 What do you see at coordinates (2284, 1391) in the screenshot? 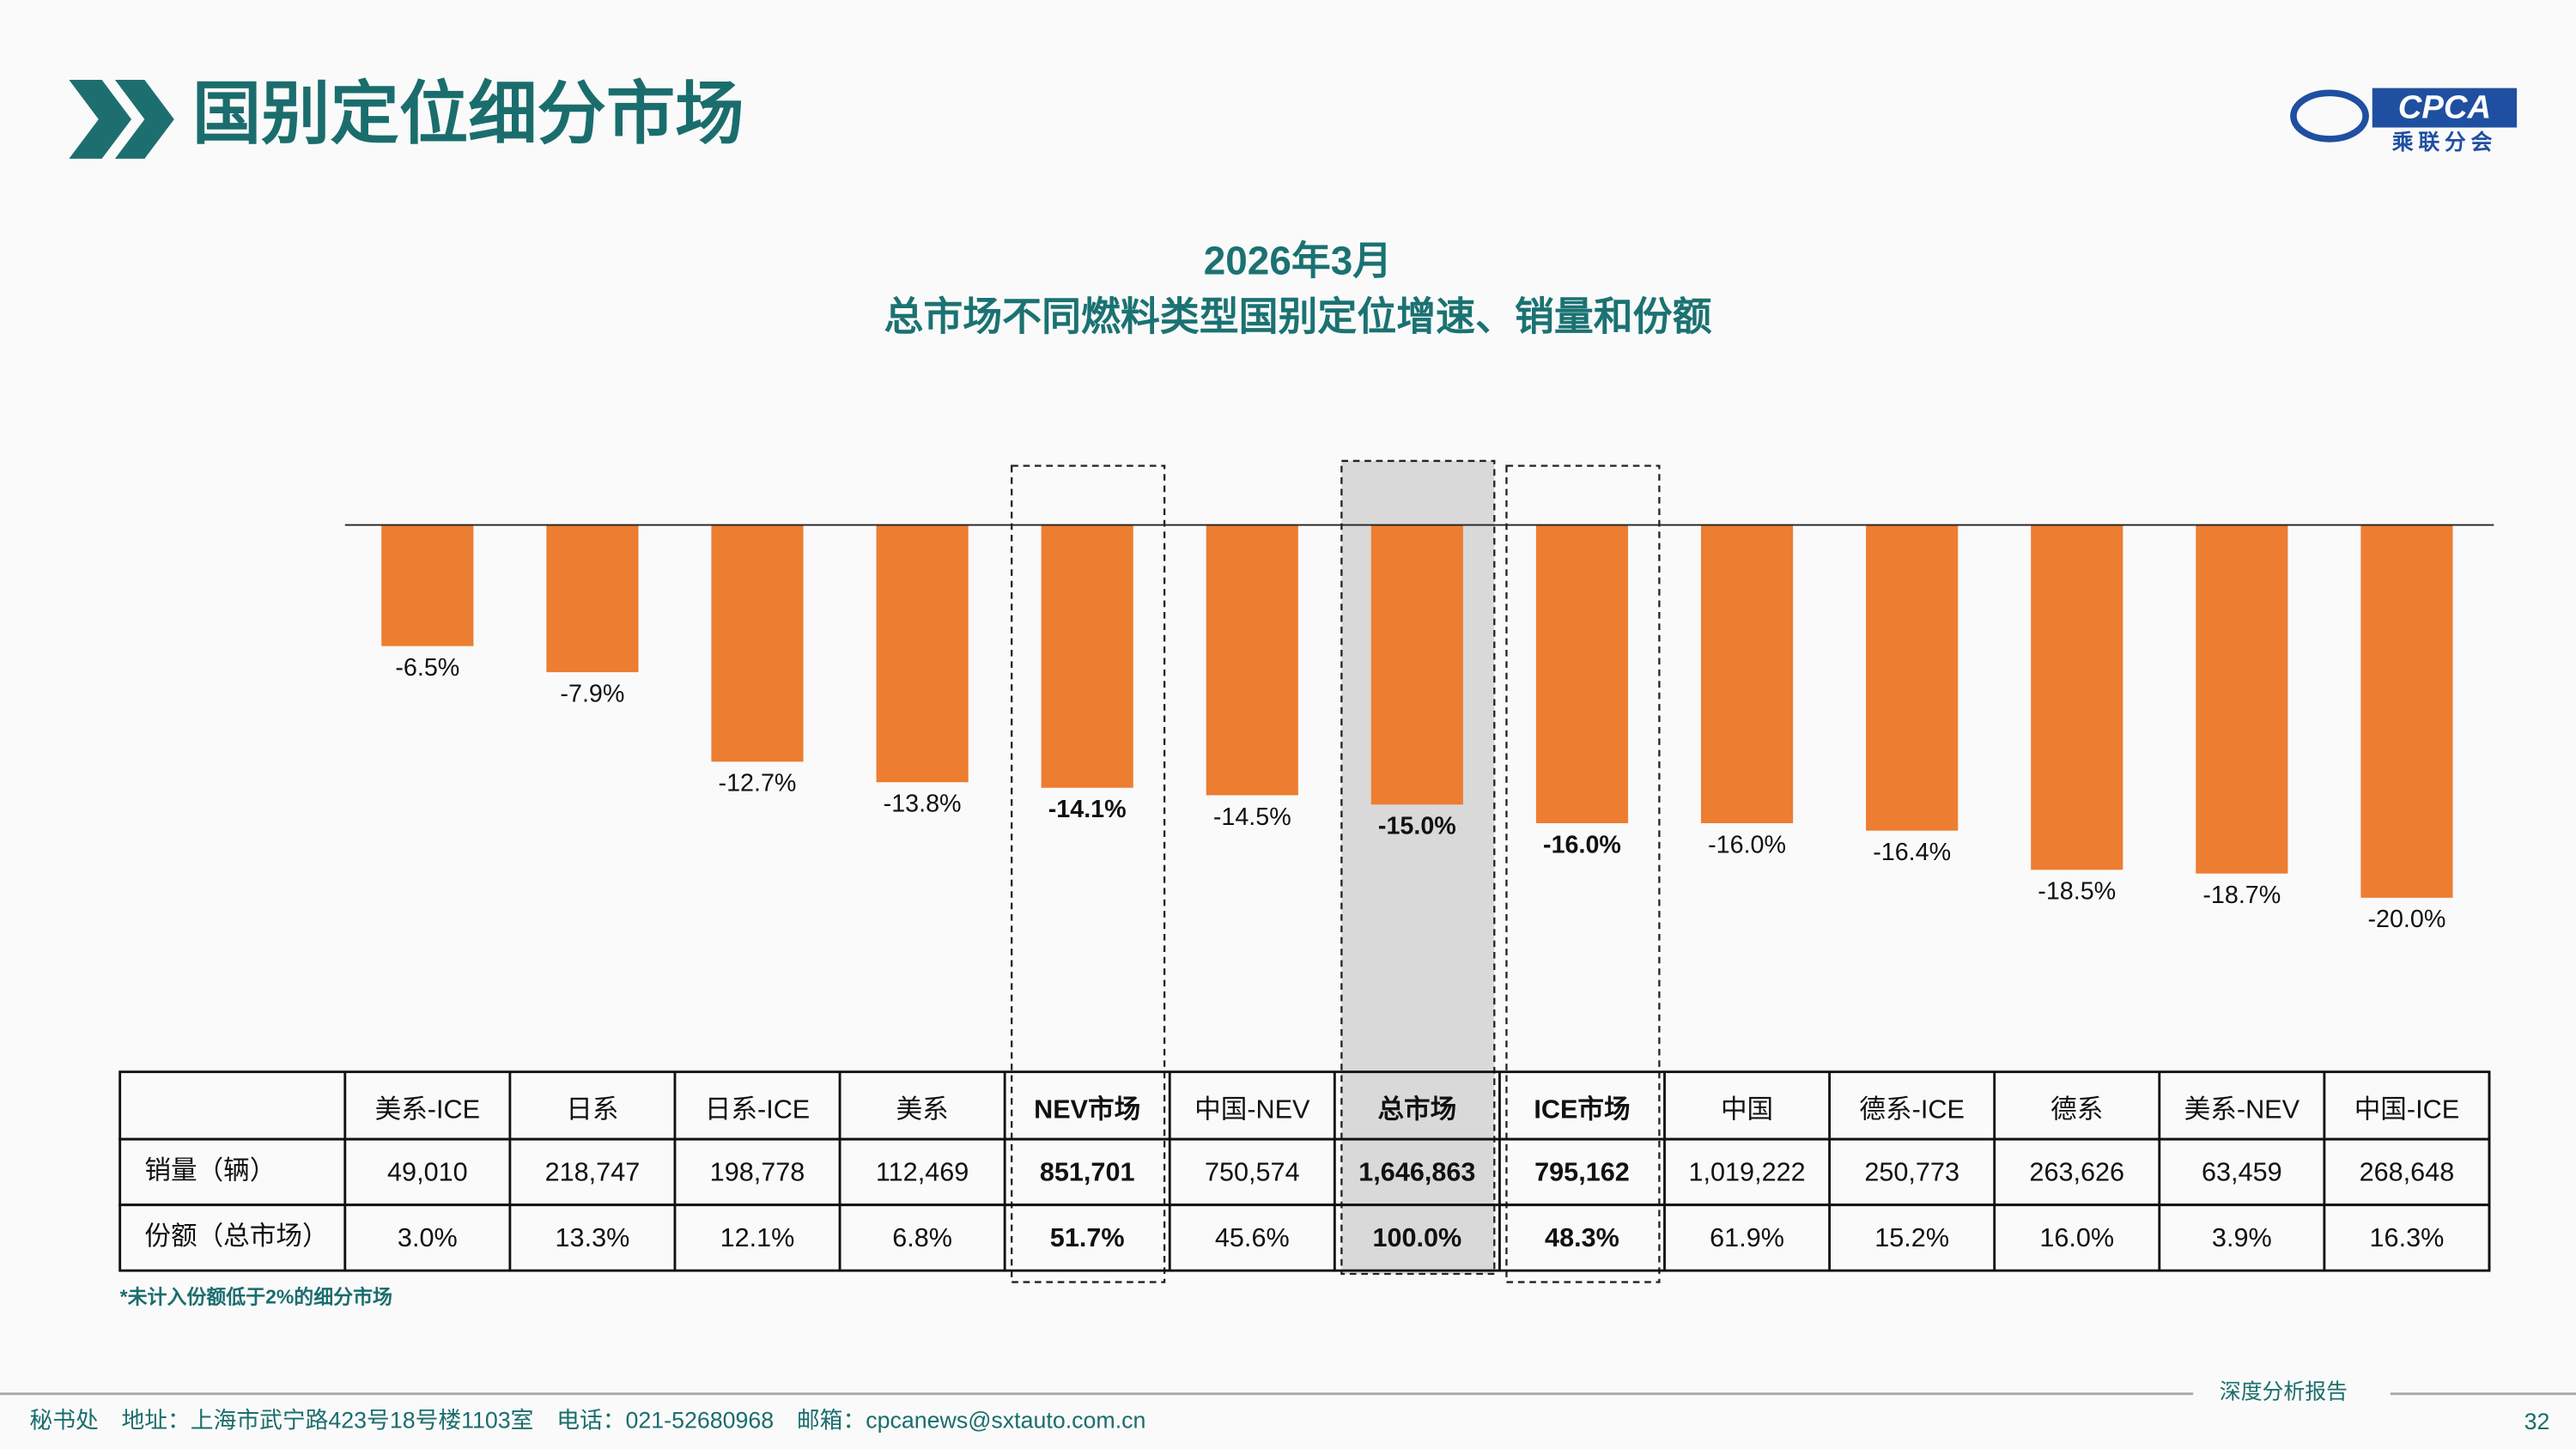
I see `report-label: 深度分析报告` at bounding box center [2284, 1391].